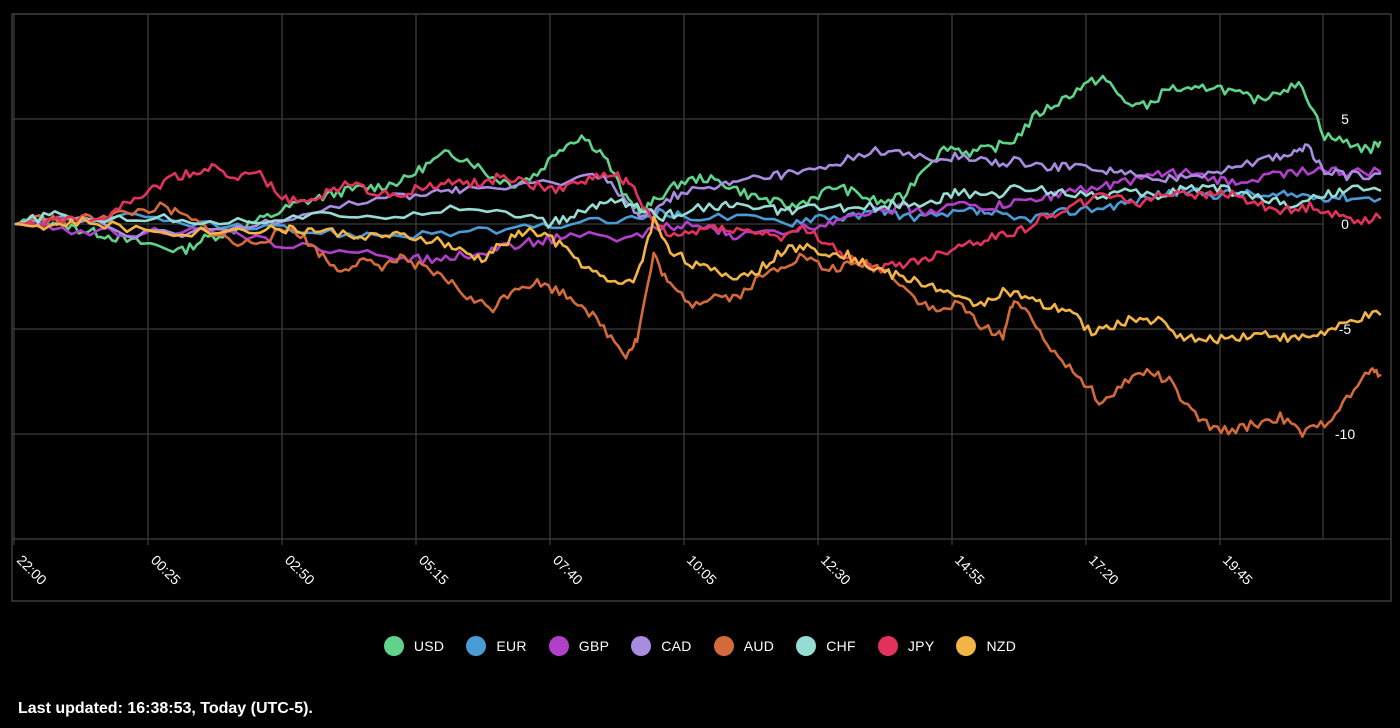 This screenshot has height=728, width=1400. I want to click on y-tick-label: -10, so click(1345, 434).